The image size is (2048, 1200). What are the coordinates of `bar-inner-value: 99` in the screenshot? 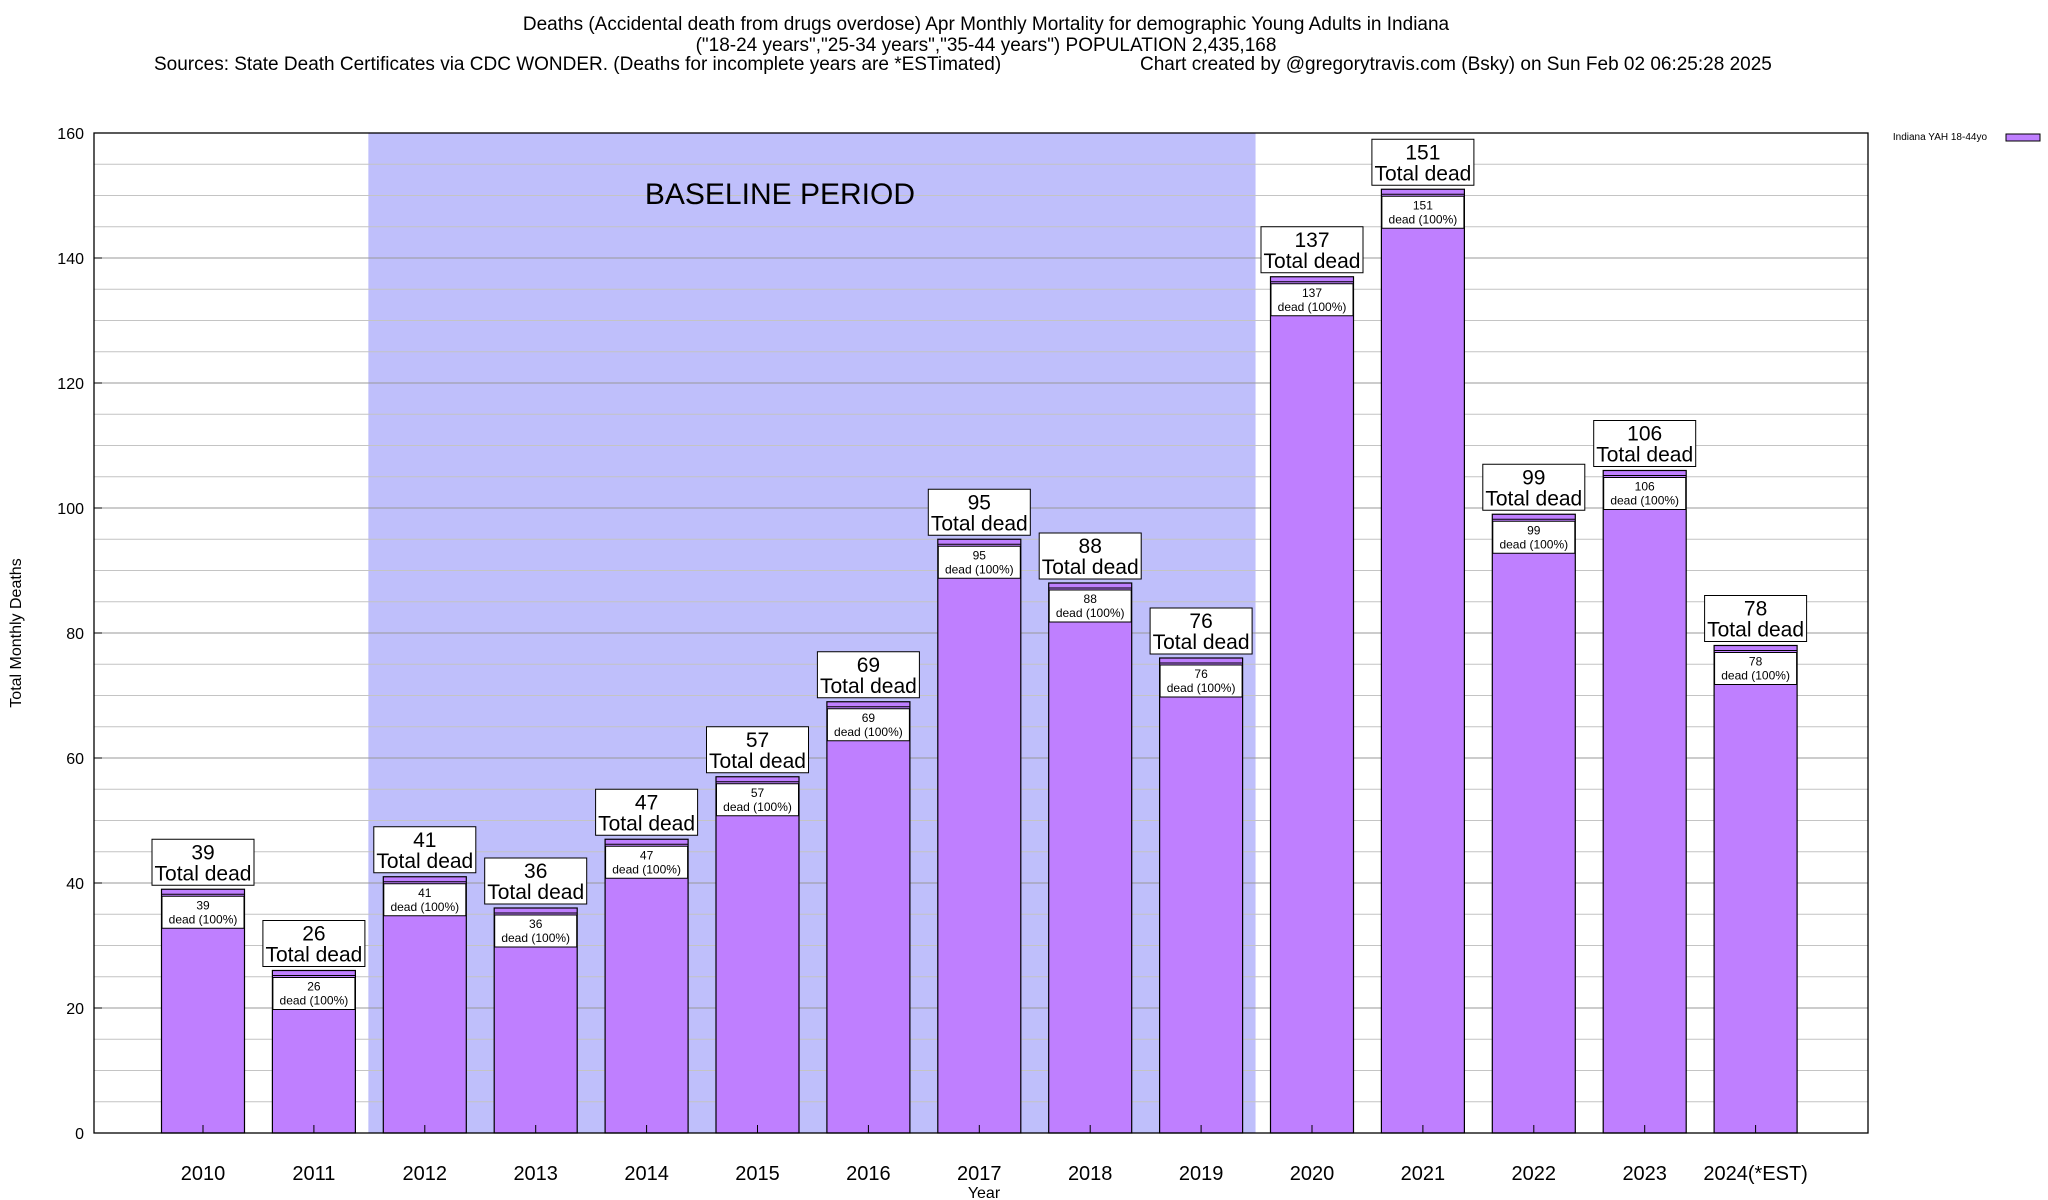 It's located at (1534, 530).